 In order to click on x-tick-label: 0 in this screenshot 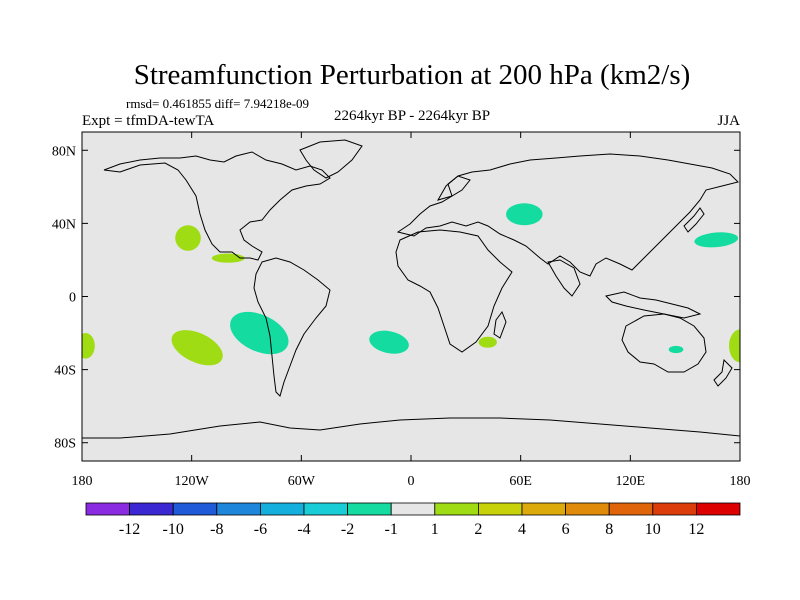, I will do `click(411, 481)`.